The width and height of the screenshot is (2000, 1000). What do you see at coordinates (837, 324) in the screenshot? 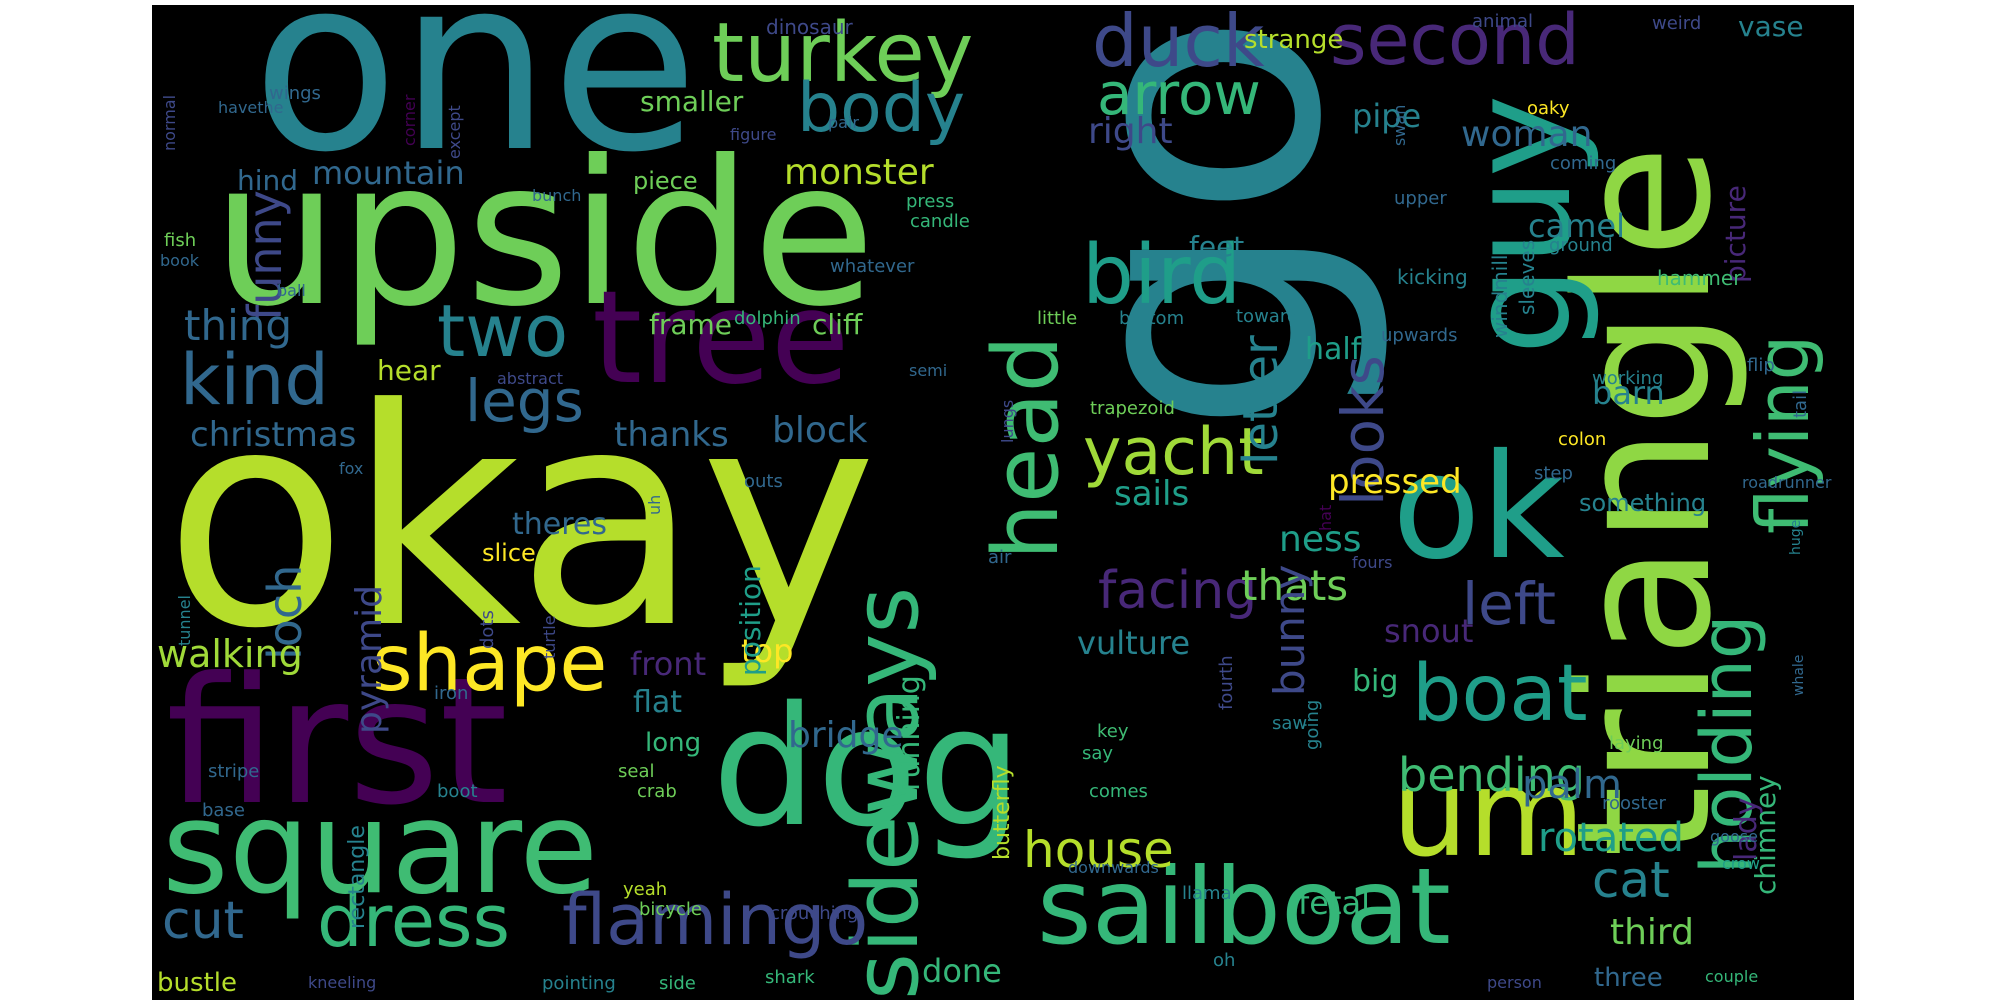
I see `word-cliff: cliff` at bounding box center [837, 324].